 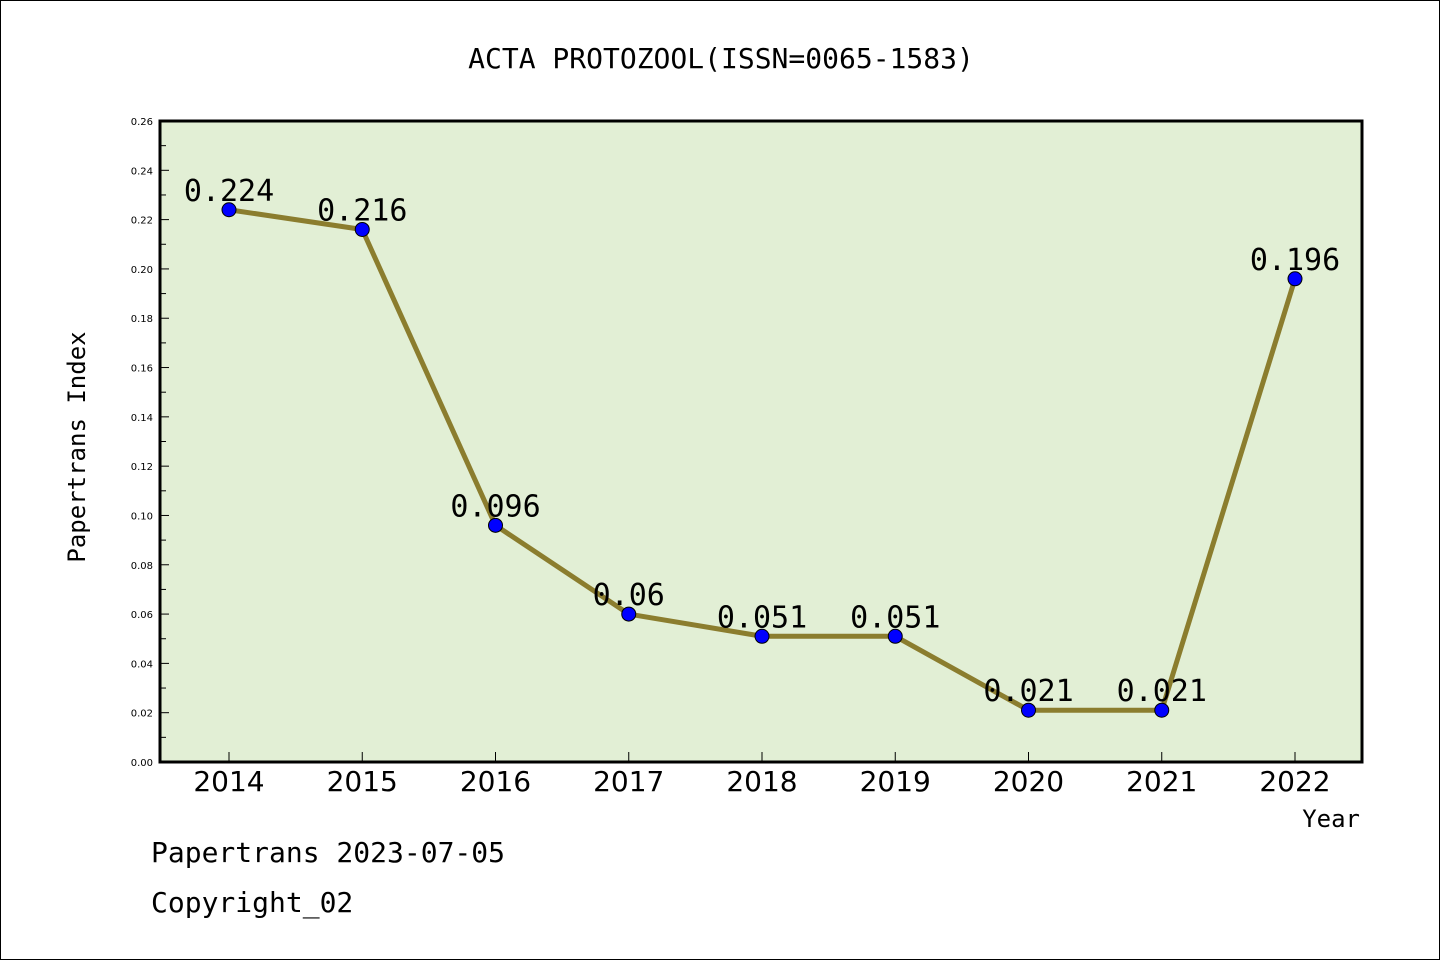 What do you see at coordinates (142, 763) in the screenshot?
I see `y-tick-label: 0.00` at bounding box center [142, 763].